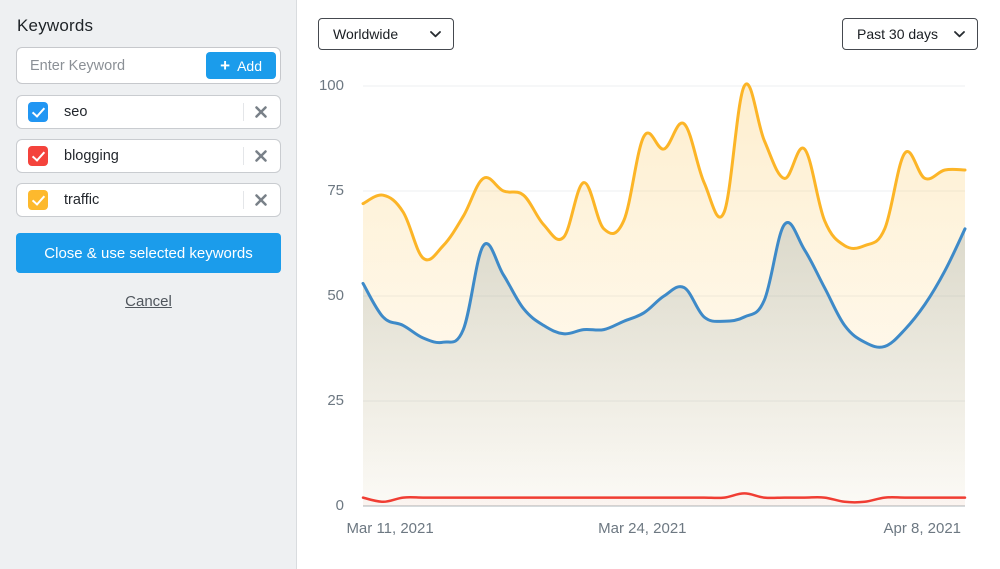 This screenshot has width=1000, height=569. I want to click on region-dropdown: Worldwide, so click(386, 34).